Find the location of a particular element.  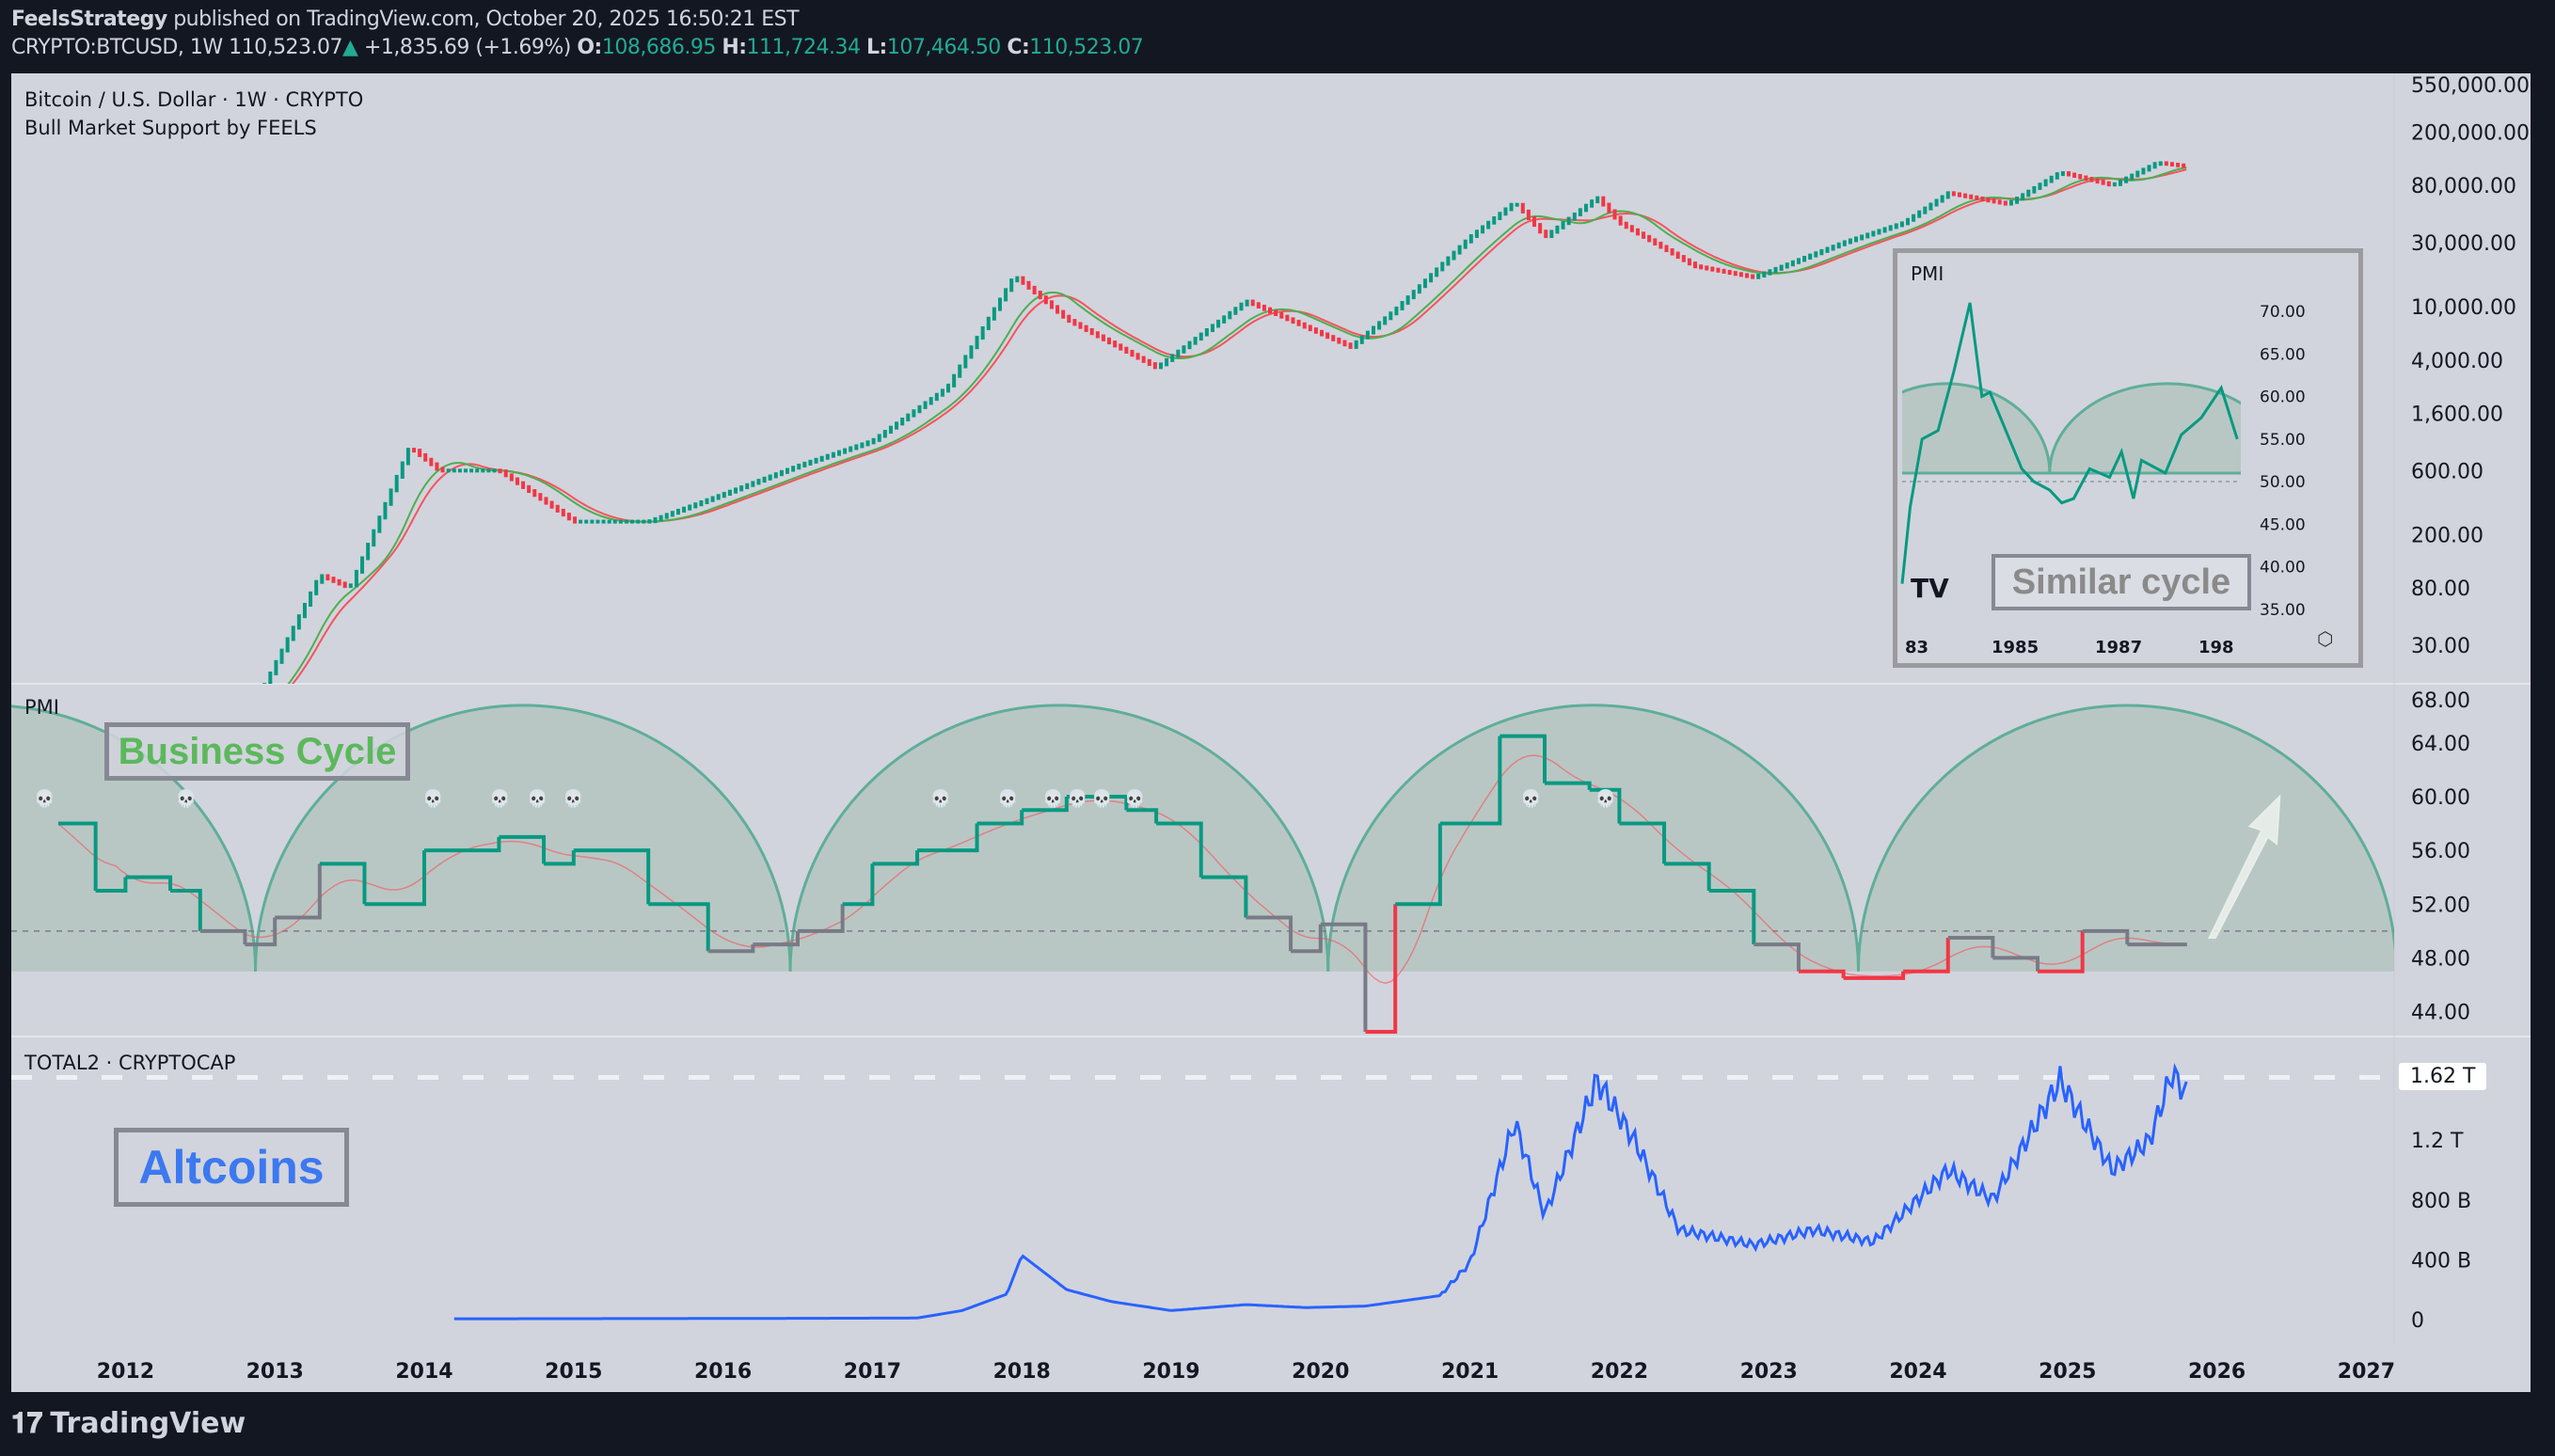

time-axis-tick: 2023 is located at coordinates (1769, 1372).